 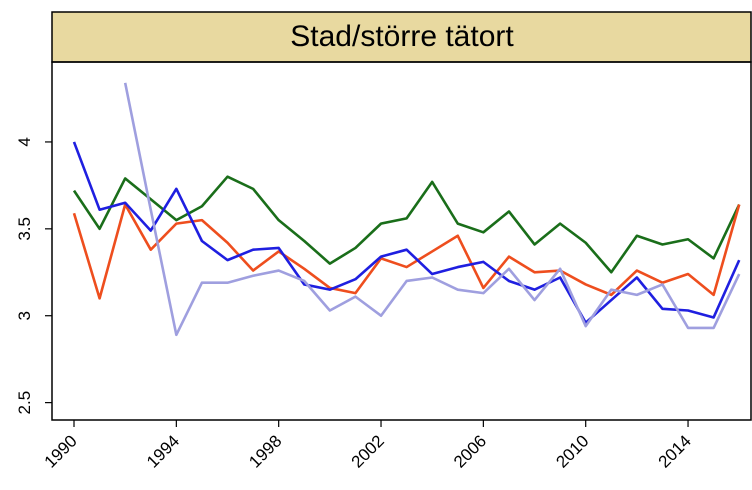 I want to click on x-tick-label: 1994, so click(x=163, y=451).